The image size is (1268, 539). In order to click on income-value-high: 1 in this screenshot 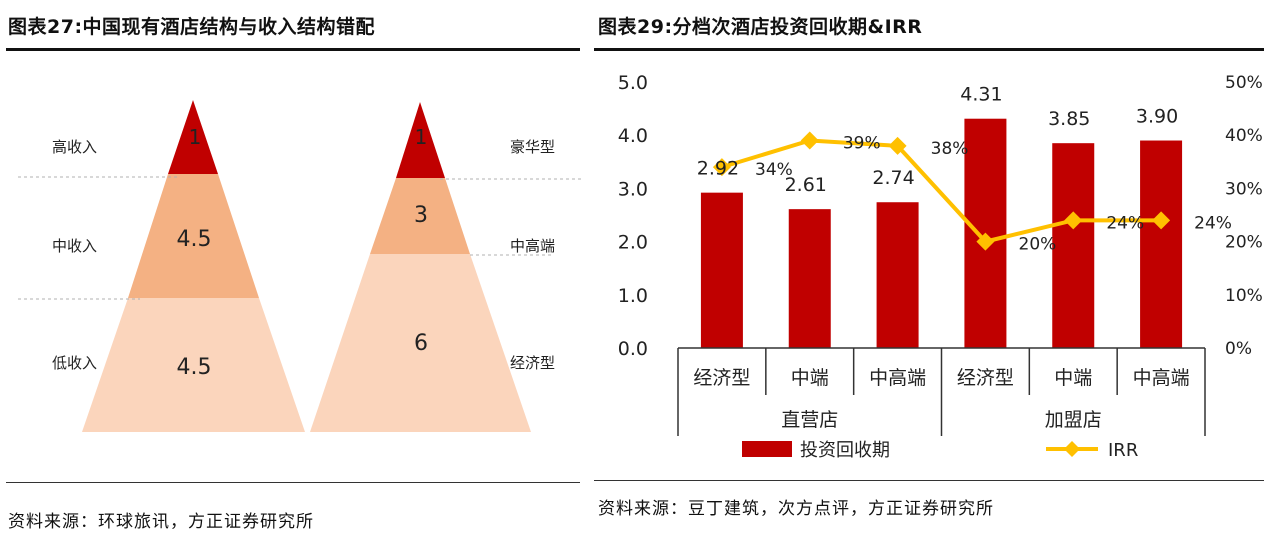, I will do `click(195, 137)`.